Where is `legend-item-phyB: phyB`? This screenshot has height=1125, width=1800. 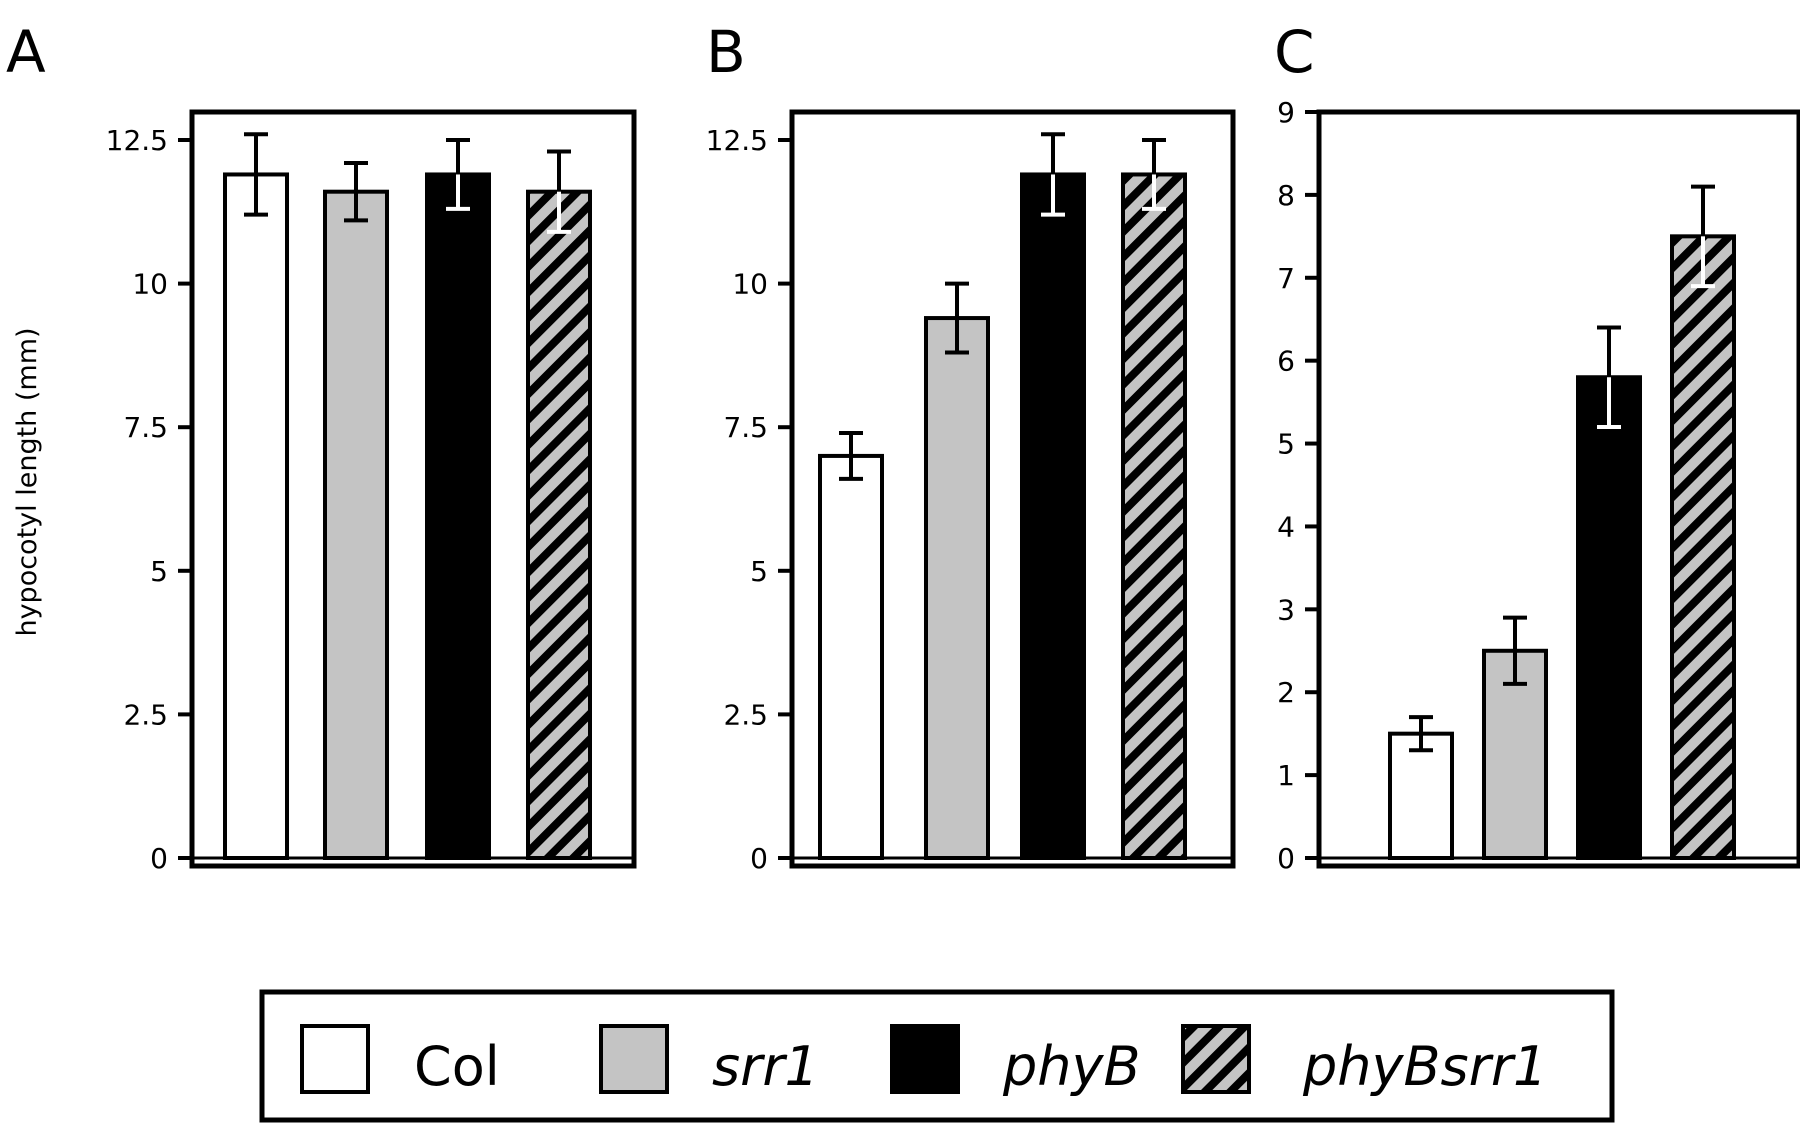
legend-item-phyB: phyB is located at coordinates (1015, 1061).